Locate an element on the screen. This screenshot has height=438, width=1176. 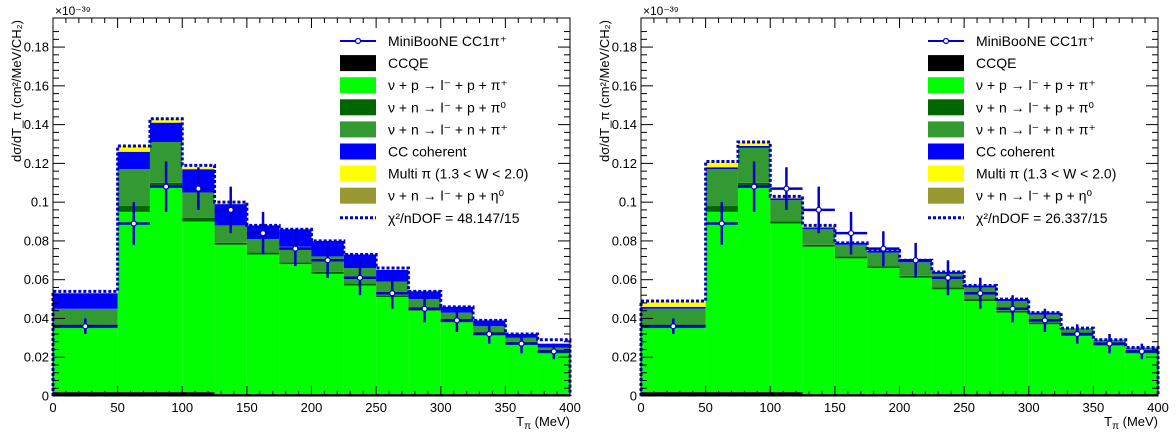
legend-label: ν + p → l⁻ + p + π⁺ is located at coordinates (1036, 85).